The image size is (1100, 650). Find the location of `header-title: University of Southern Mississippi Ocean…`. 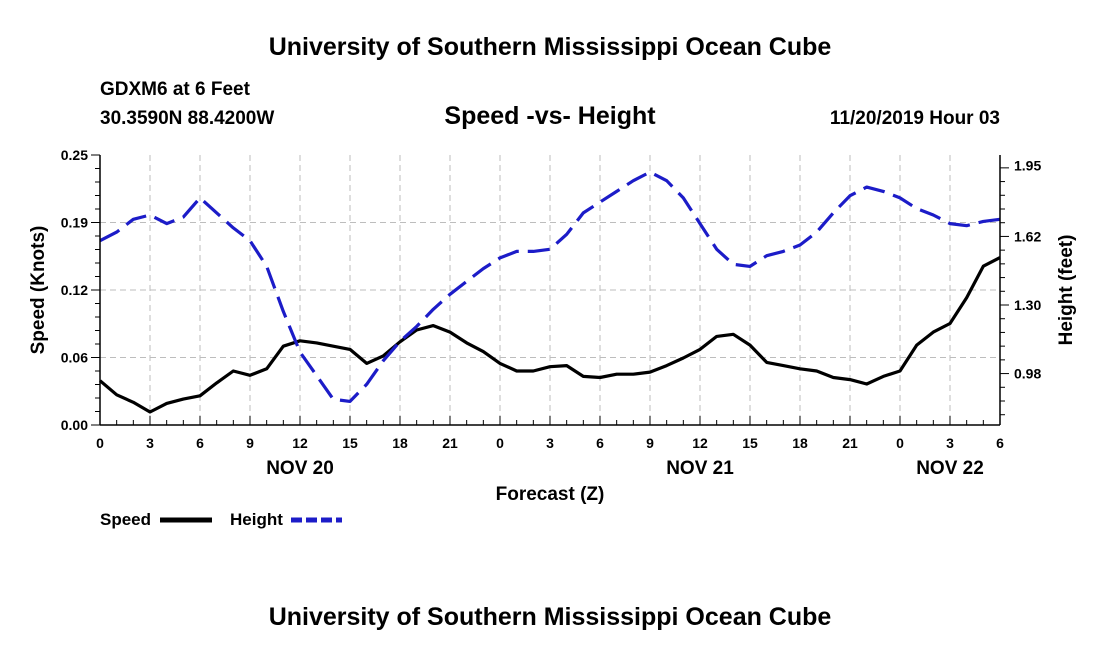

header-title: University of Southern Mississippi Ocean… is located at coordinates (550, 47).